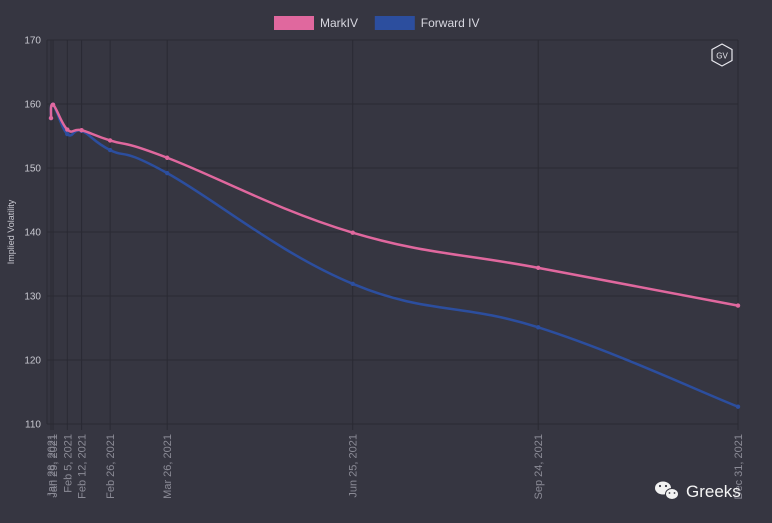 Image resolution: width=772 pixels, height=523 pixels. I want to click on wechat-icon, so click(667, 490).